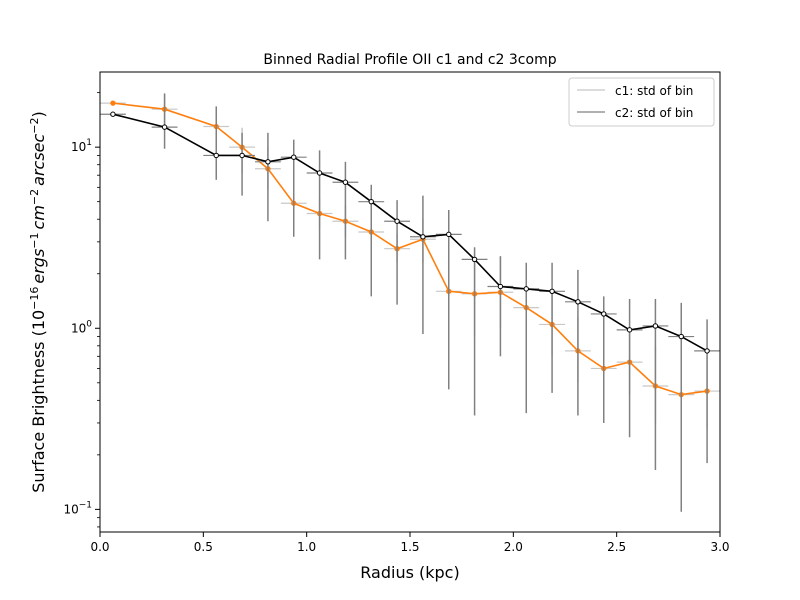  Describe the element at coordinates (616, 547) in the screenshot. I see `x-tick-label: 2.5` at that location.